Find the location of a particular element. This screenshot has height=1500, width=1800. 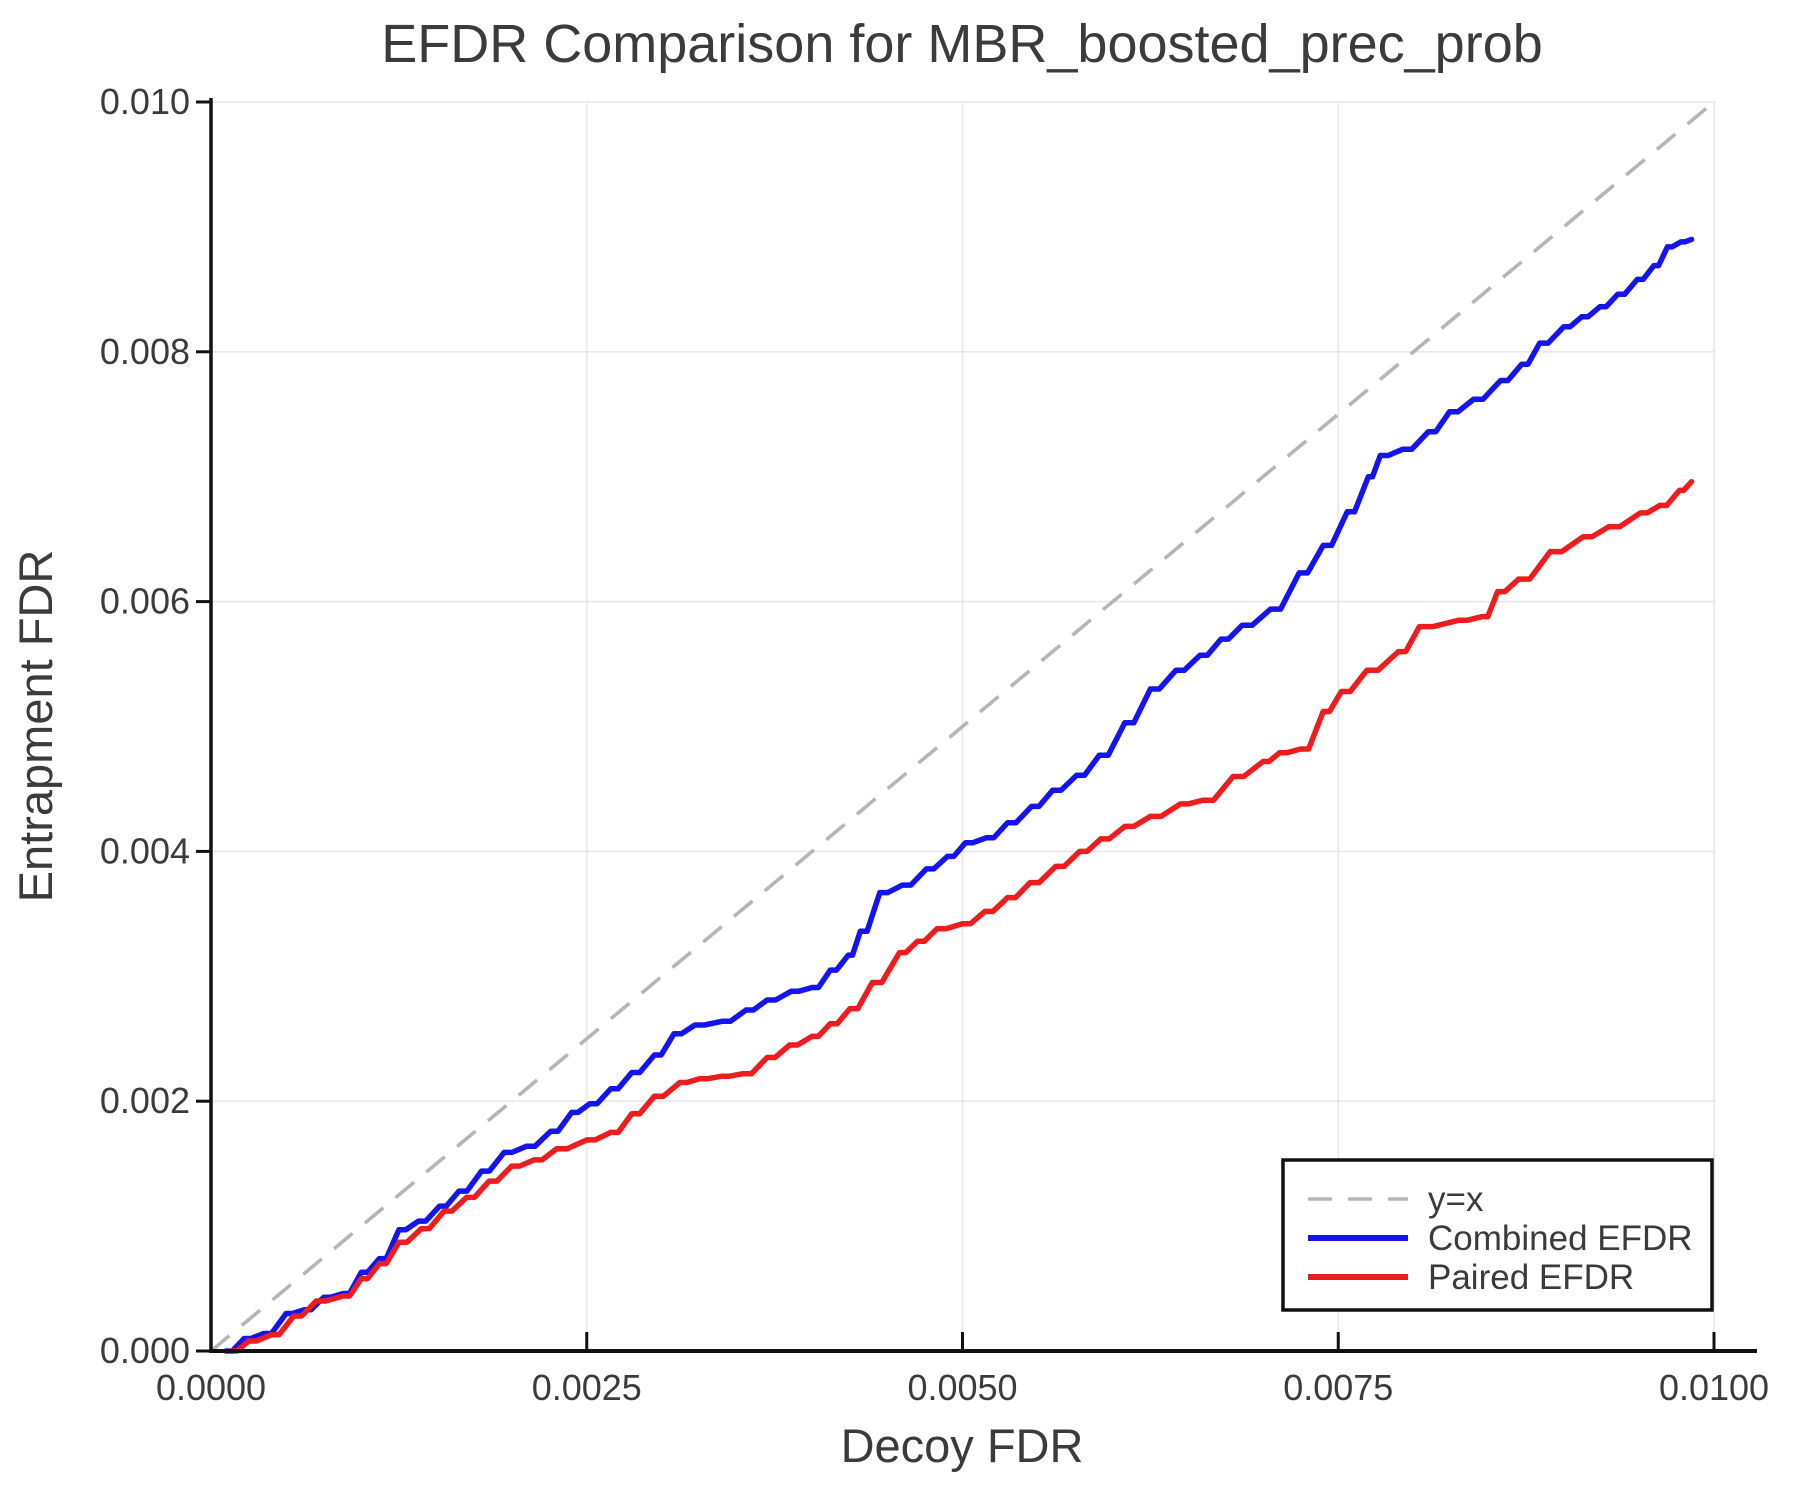

y-tick-label: 0.004 is located at coordinates (145, 850).